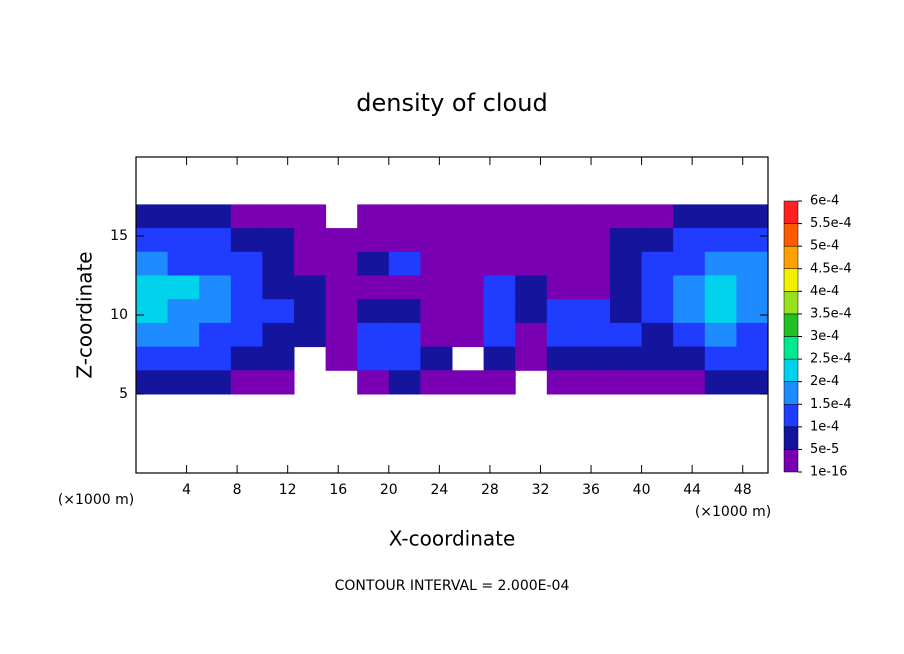 Image resolution: width=904 pixels, height=654 pixels. I want to click on x-tick-label: 8, so click(237, 490).